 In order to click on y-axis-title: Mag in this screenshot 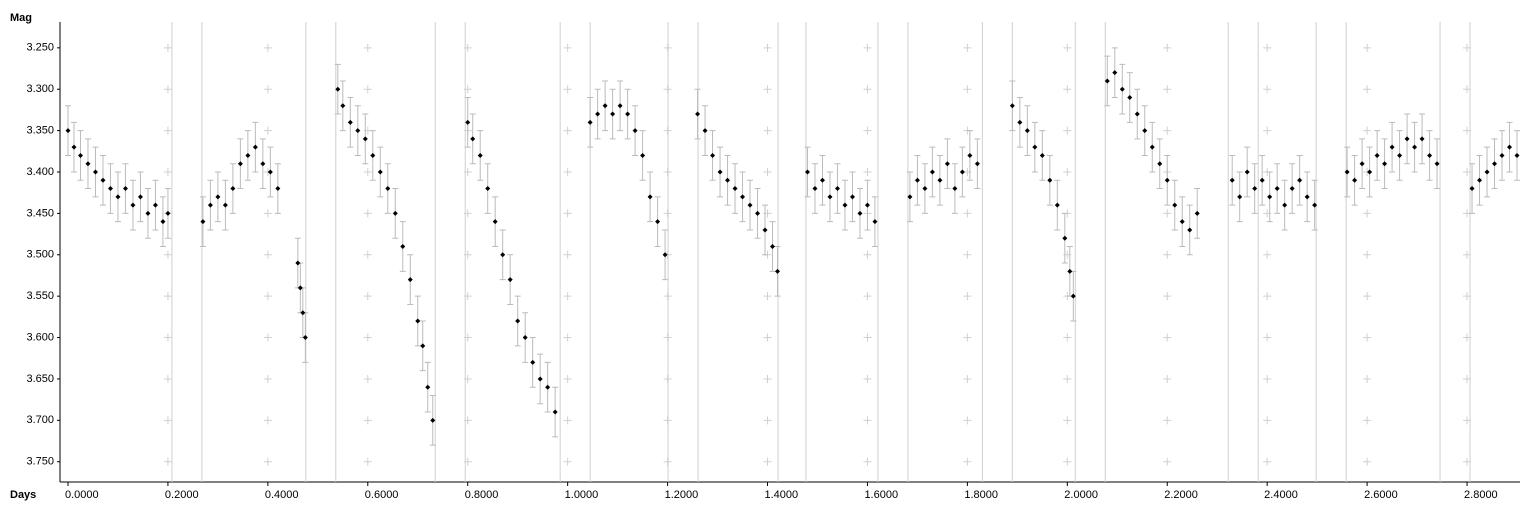, I will do `click(21, 18)`.